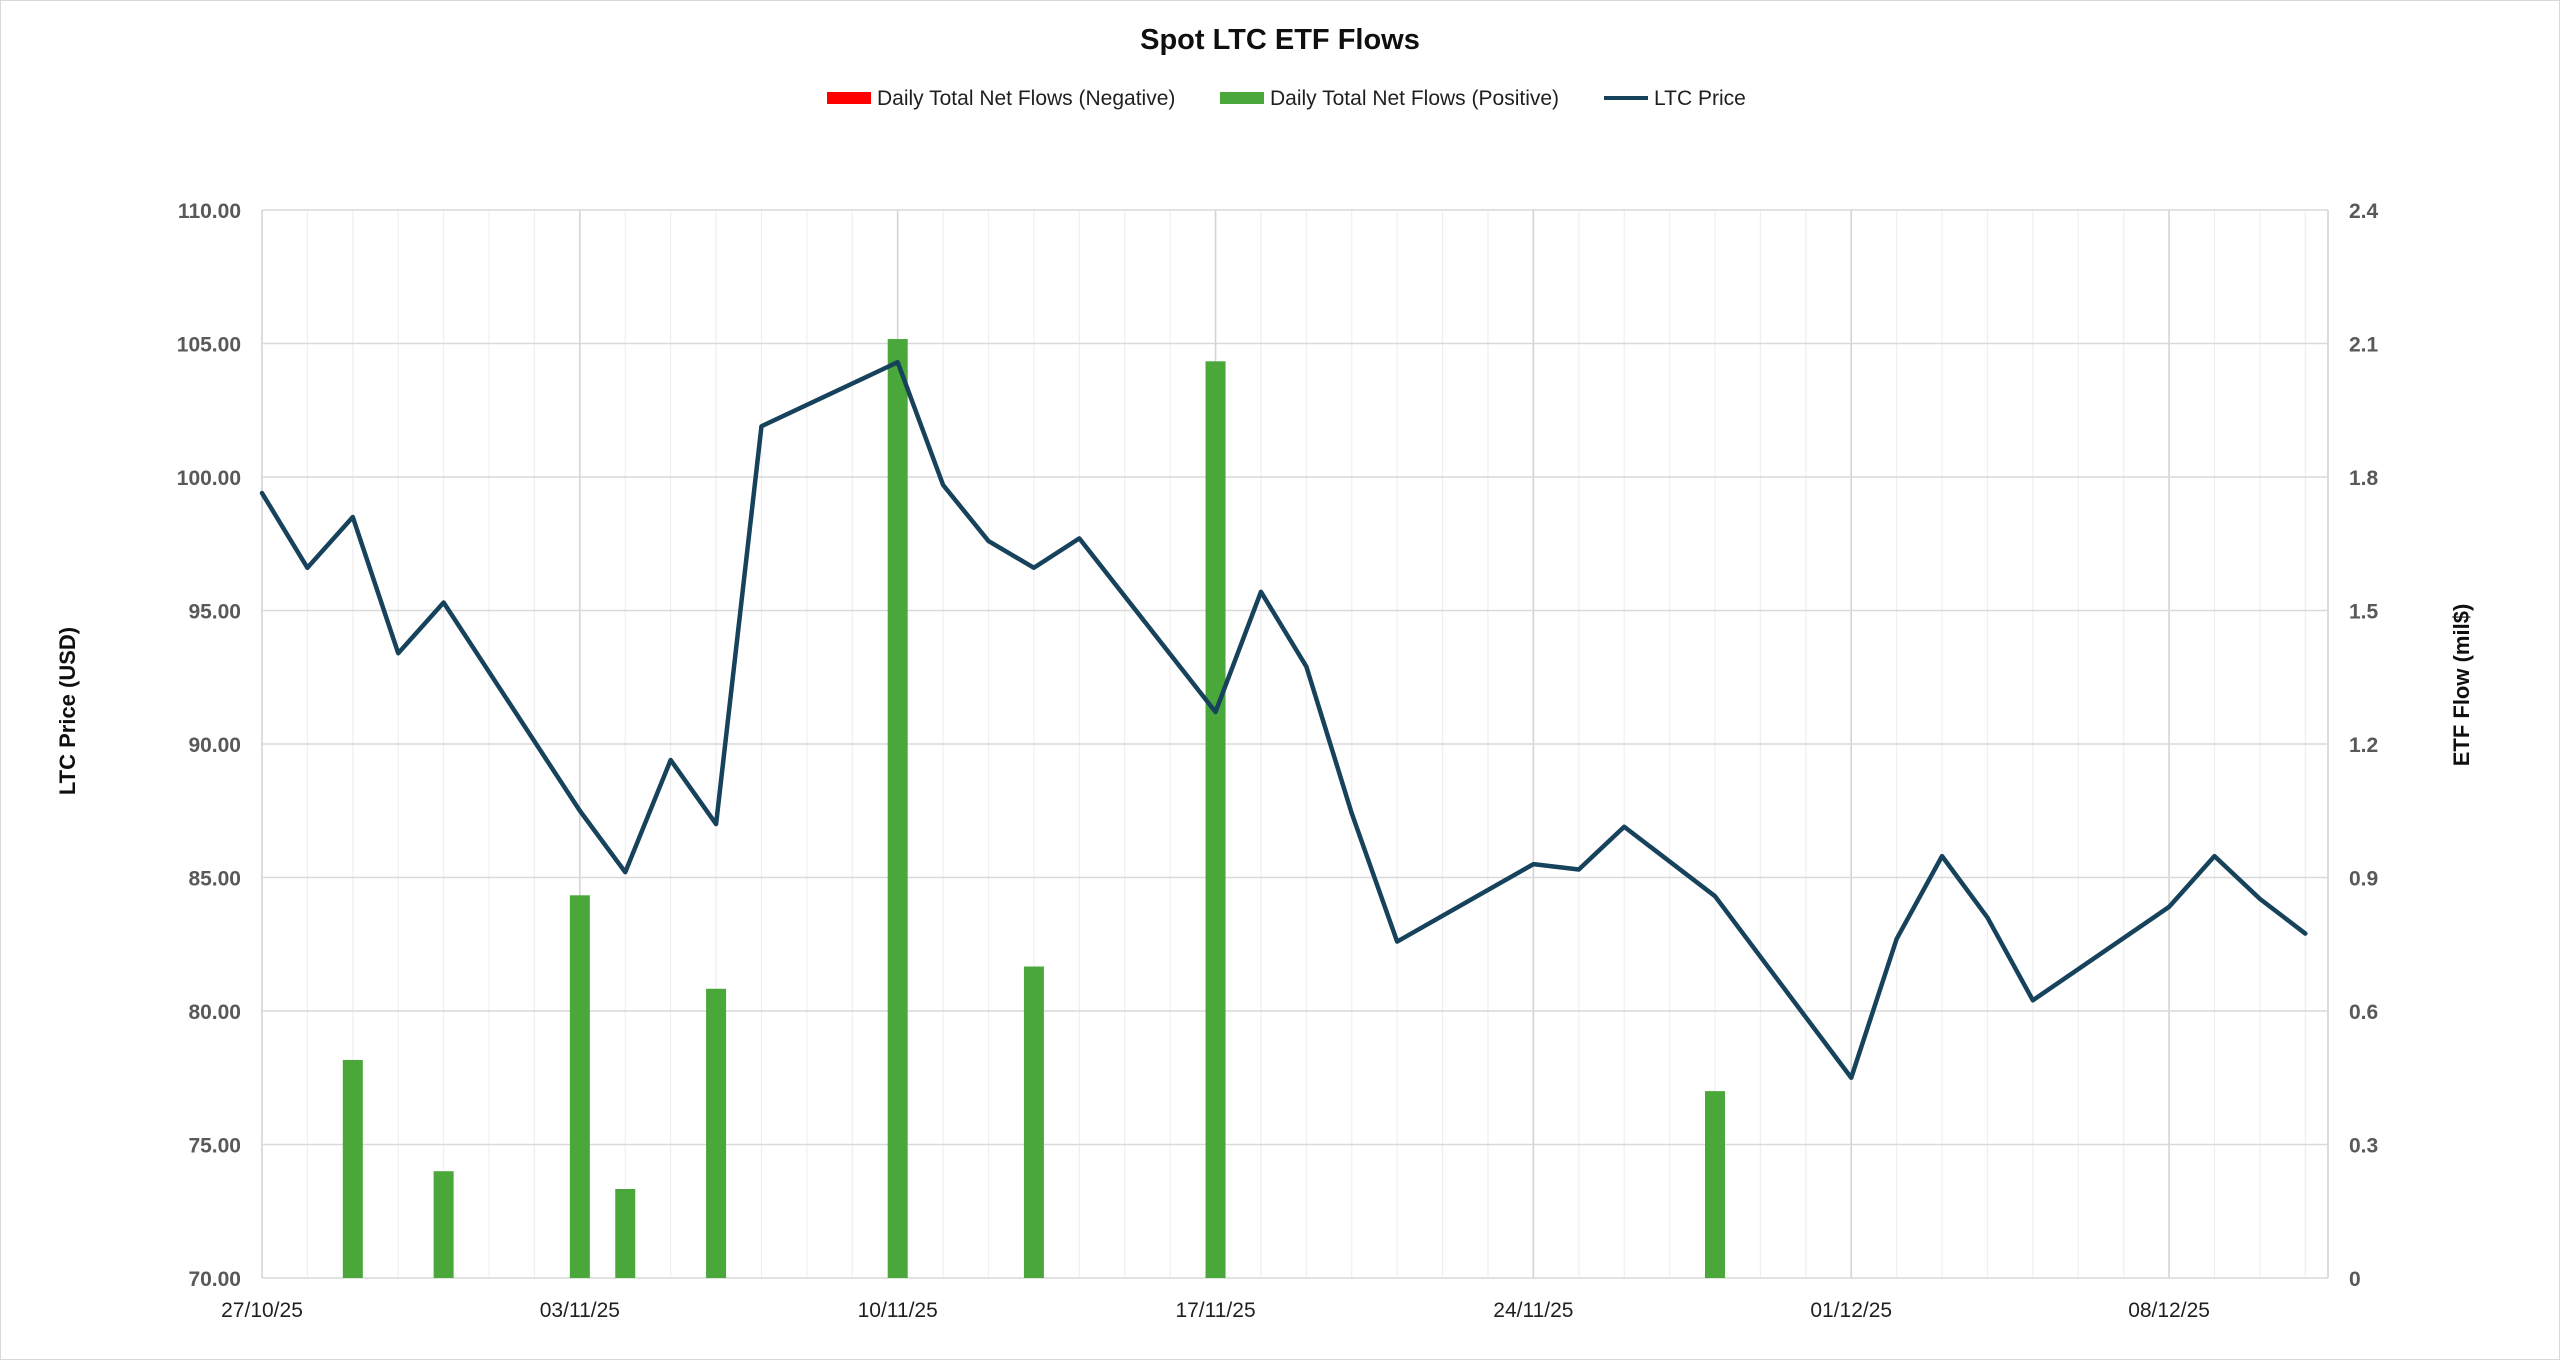 The image size is (2560, 1360). I want to click on legend-label-positive: Daily Total Net Flows (Positive), so click(1414, 98).